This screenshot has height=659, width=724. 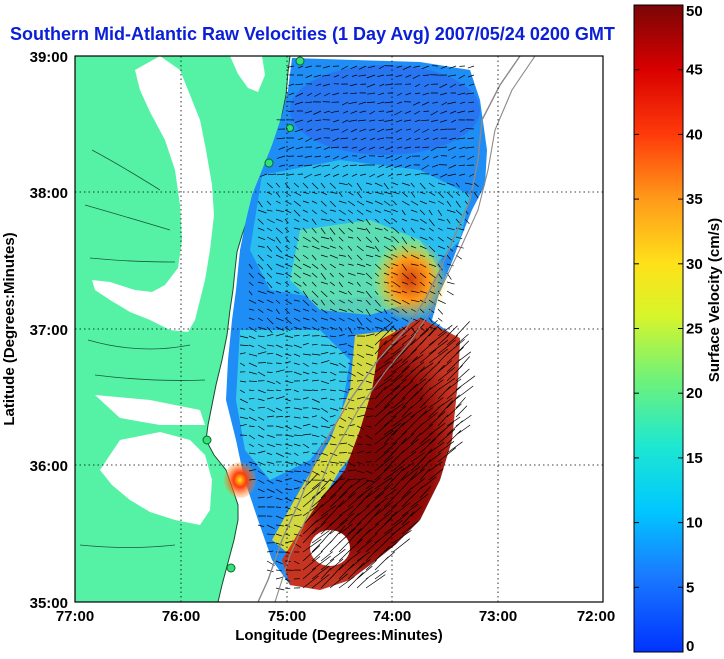 I want to click on velocity-zone-gulfstream, so click(x=371, y=454).